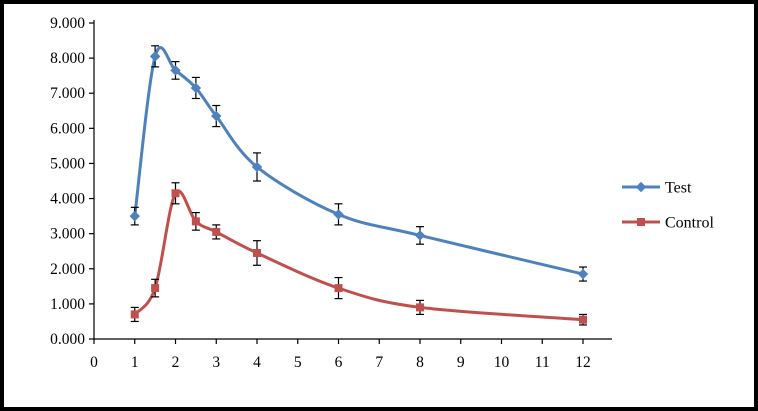 Image resolution: width=758 pixels, height=411 pixels. I want to click on y-tick-label: 6.000, so click(67, 128).